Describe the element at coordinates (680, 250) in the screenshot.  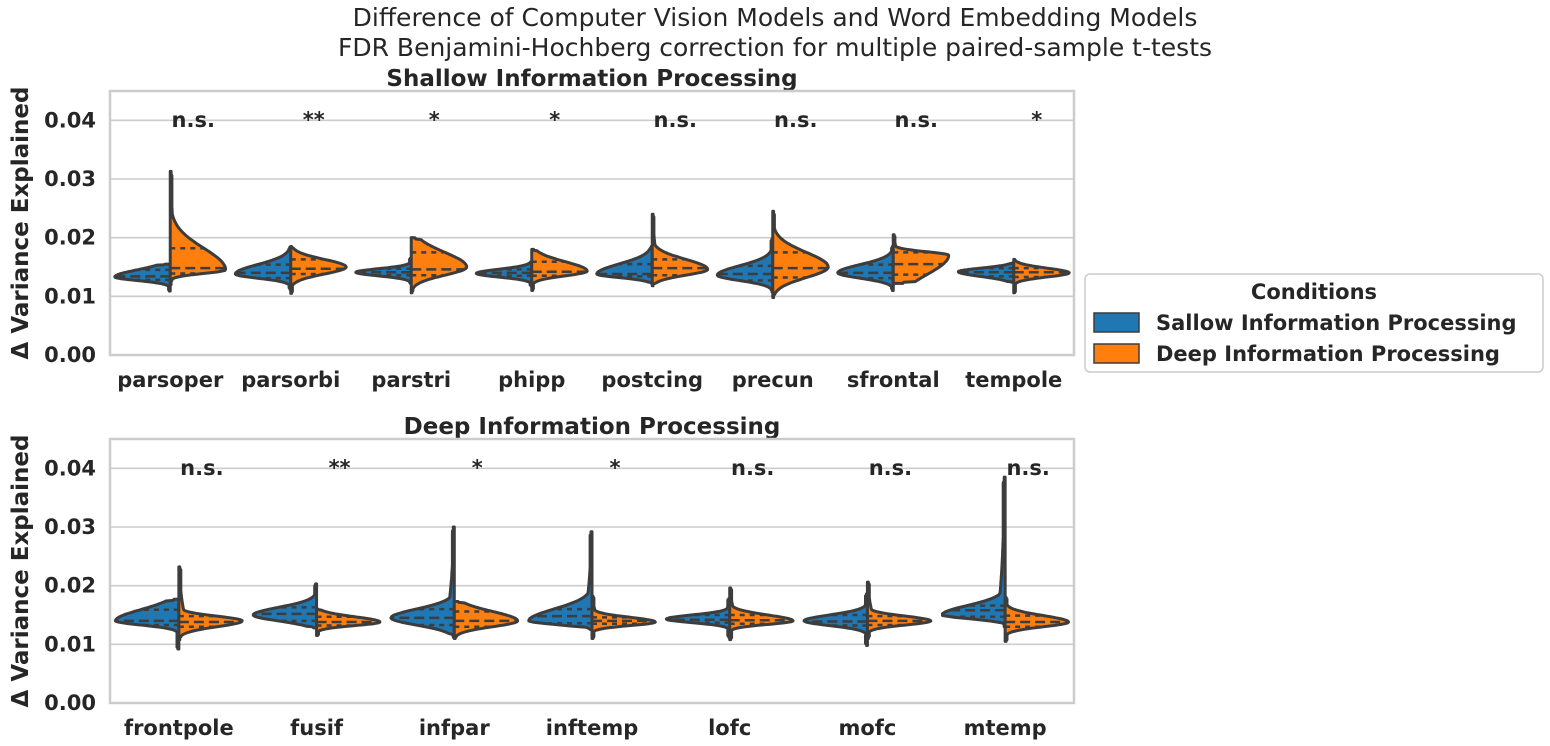
I see `violin-deep-postcing` at that location.